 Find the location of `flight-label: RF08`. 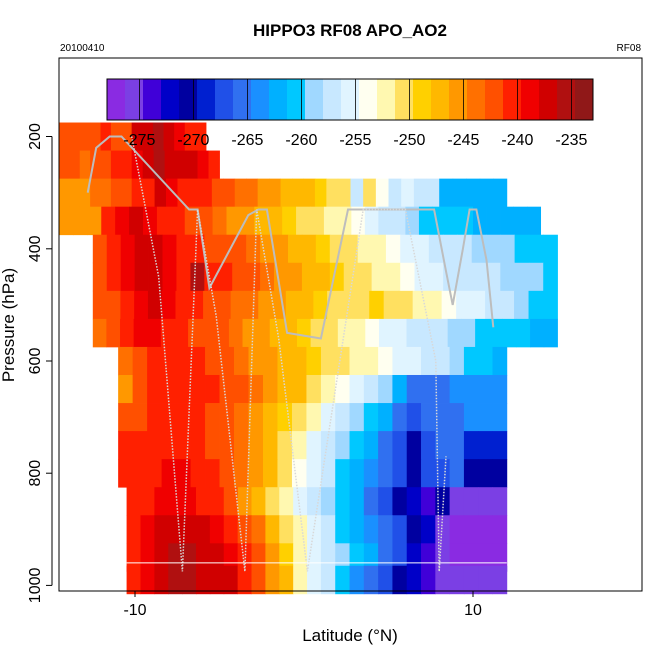

flight-label: RF08 is located at coordinates (629, 48).